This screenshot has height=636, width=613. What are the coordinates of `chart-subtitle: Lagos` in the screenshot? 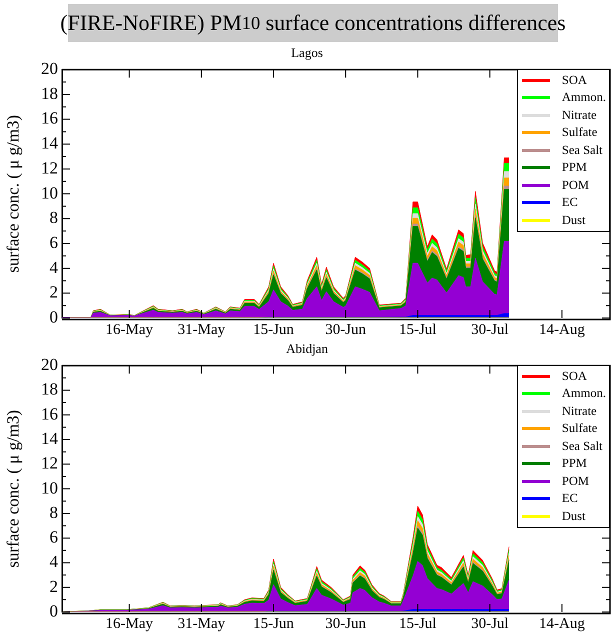 It's located at (307, 52).